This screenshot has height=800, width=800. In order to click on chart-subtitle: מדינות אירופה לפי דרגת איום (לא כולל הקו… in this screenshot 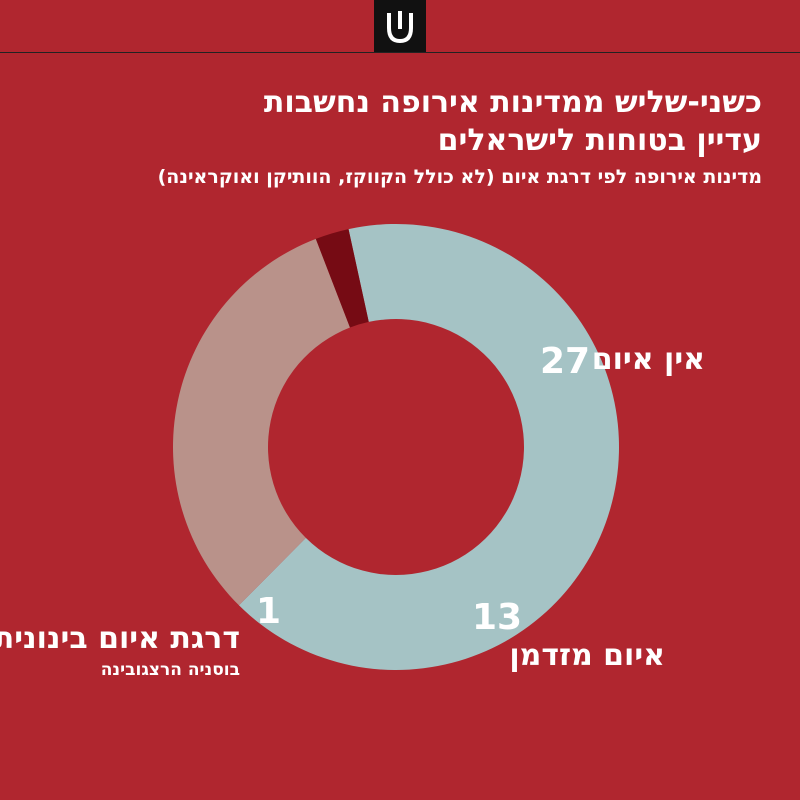, I will do `click(459, 177)`.